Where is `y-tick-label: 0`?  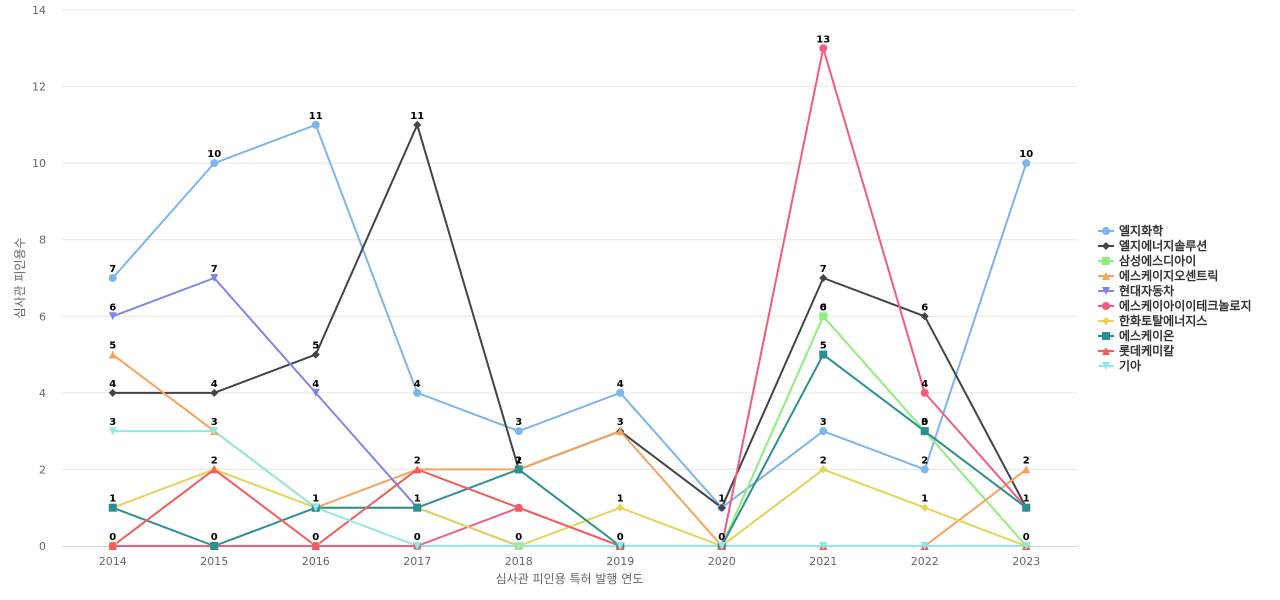 y-tick-label: 0 is located at coordinates (42, 546).